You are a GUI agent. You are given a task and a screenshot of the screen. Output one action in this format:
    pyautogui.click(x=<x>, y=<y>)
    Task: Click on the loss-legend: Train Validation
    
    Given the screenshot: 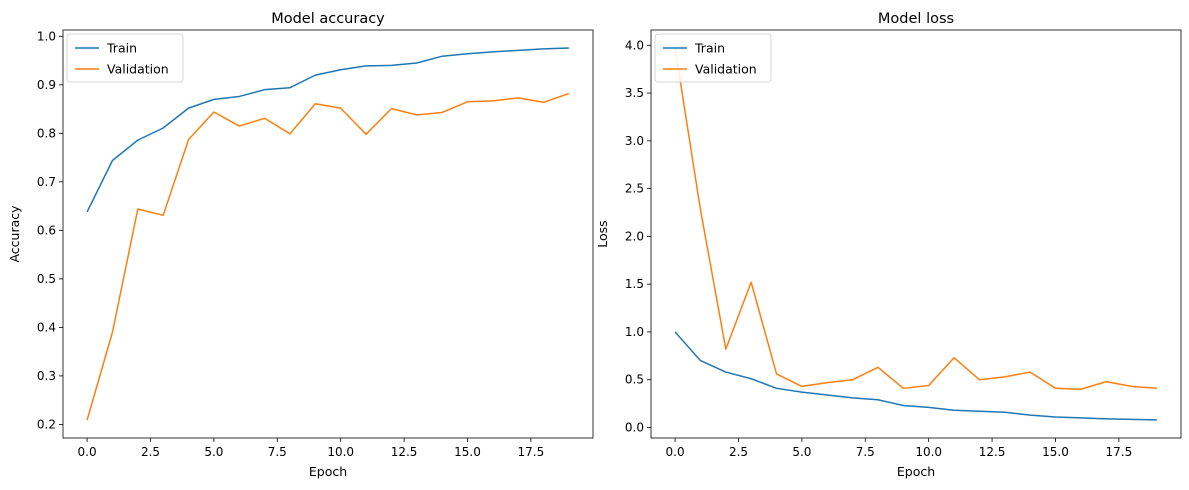 What is the action you would take?
    pyautogui.click(x=713, y=58)
    